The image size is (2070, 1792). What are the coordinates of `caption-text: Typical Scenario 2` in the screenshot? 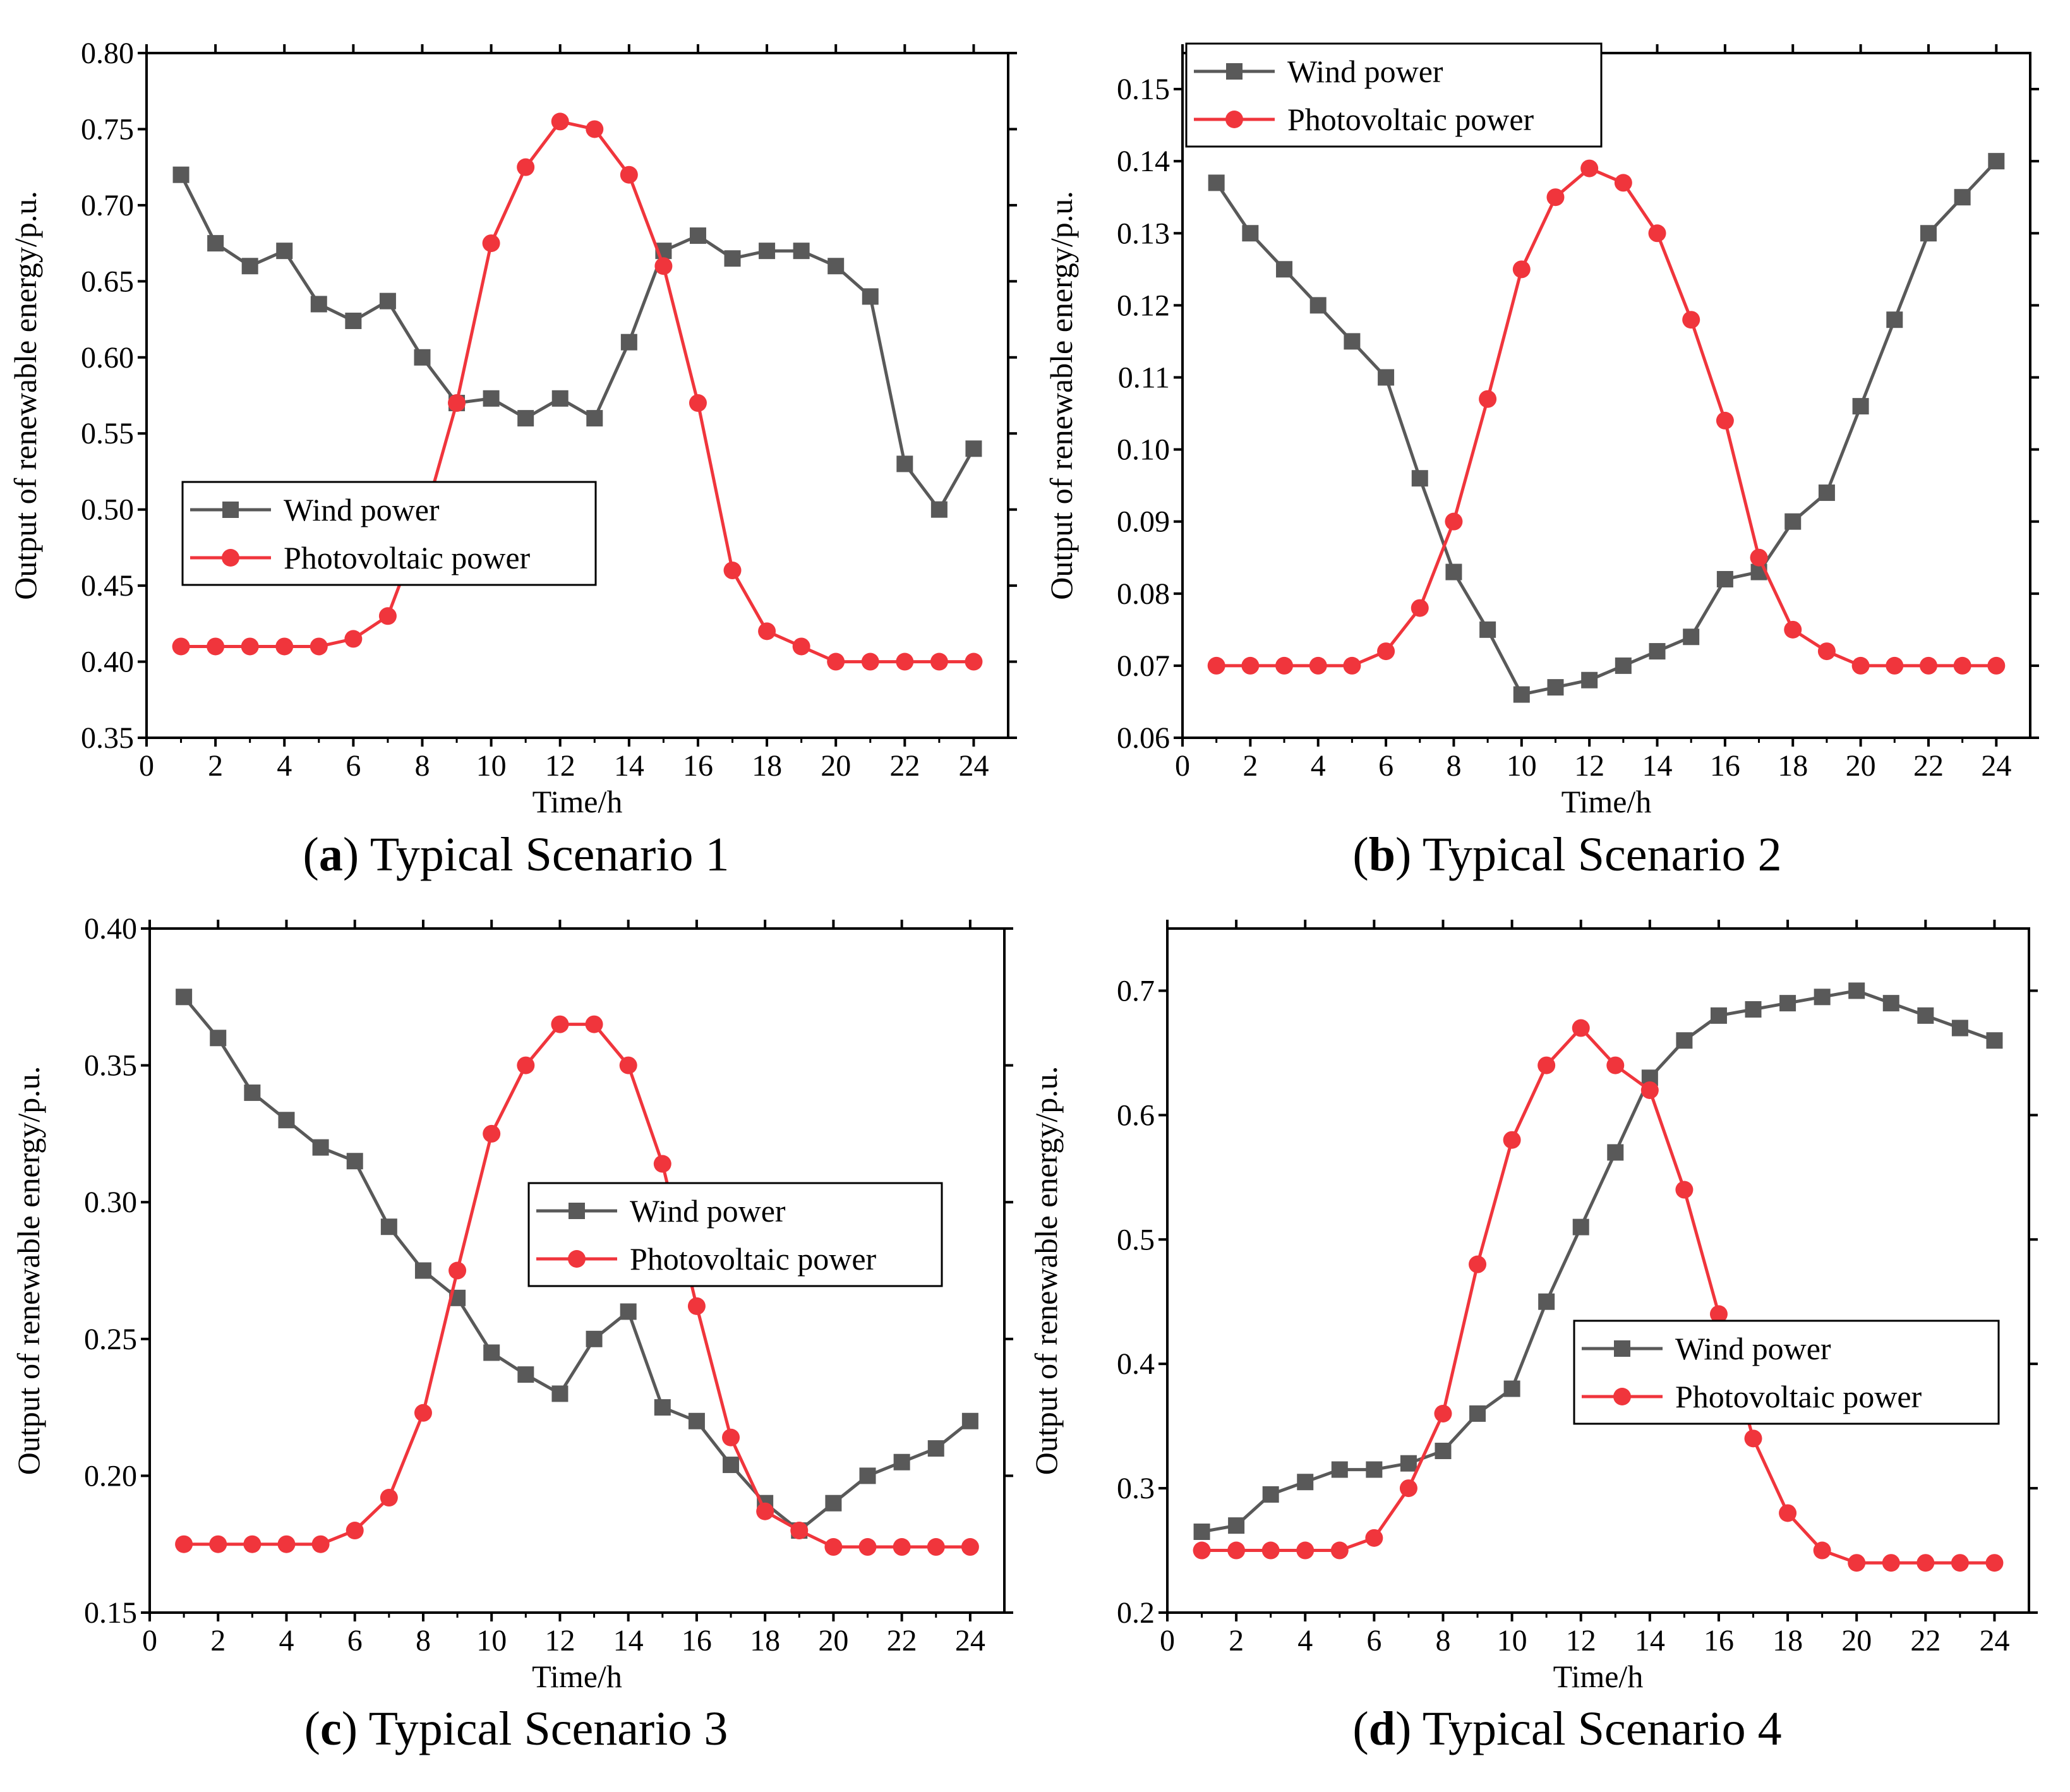 It's located at (1596, 854).